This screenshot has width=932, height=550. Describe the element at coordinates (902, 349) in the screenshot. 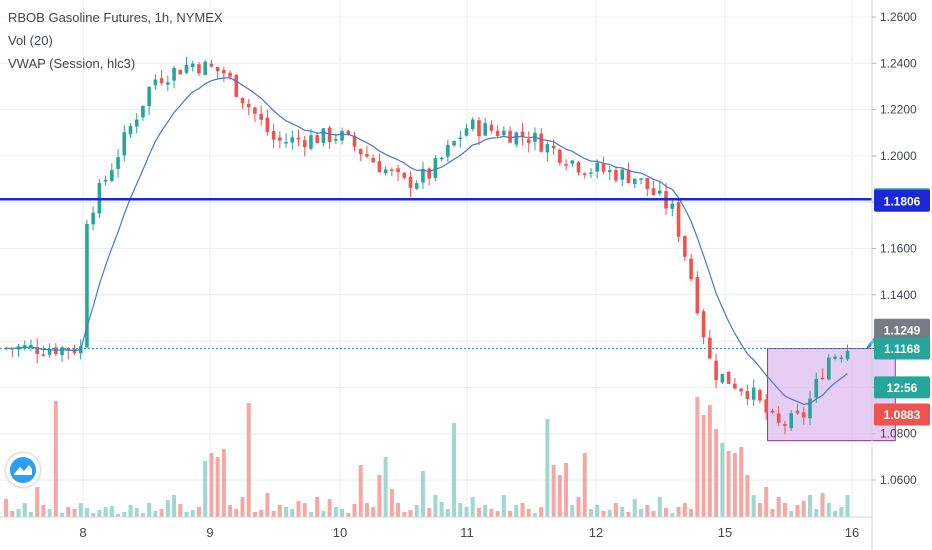

I see `price-label-text: 1.1168` at that location.